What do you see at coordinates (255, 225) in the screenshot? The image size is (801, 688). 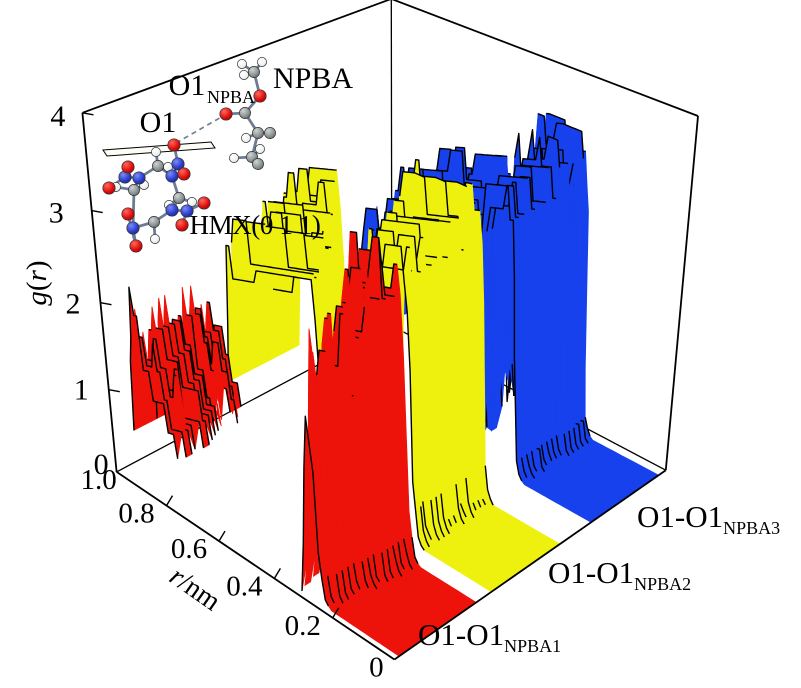 I see `svg-text: HMX(0 1 1)` at bounding box center [255, 225].